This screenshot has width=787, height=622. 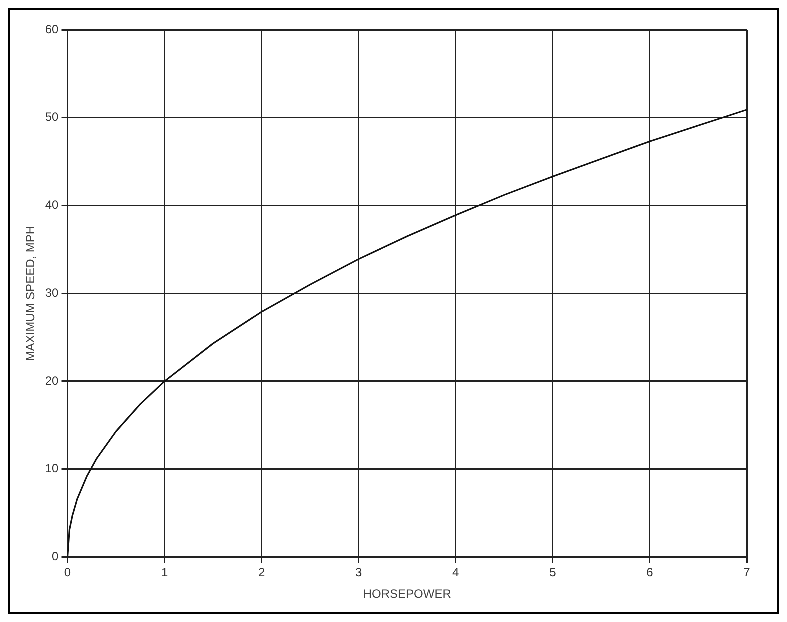 I want to click on x-tick-label: 0, so click(x=68, y=573).